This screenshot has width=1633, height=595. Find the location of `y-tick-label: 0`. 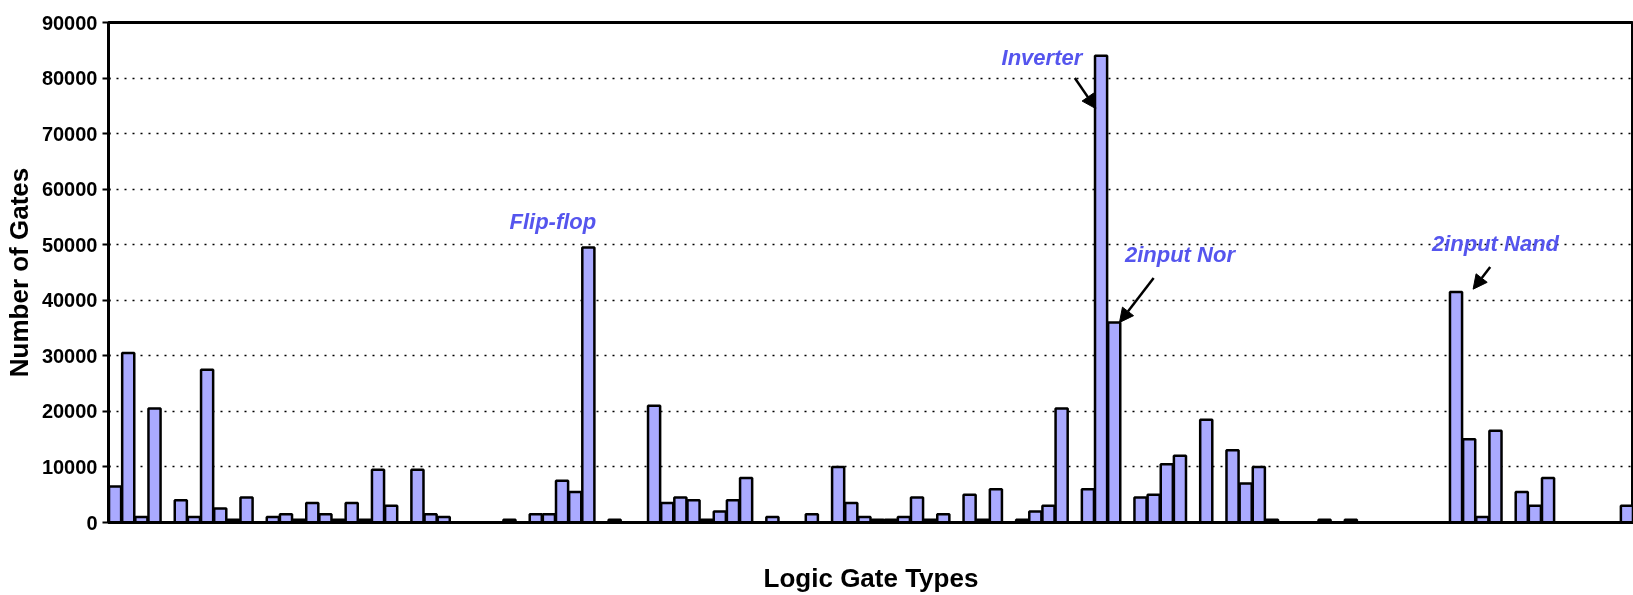

y-tick-label: 0 is located at coordinates (92, 522).